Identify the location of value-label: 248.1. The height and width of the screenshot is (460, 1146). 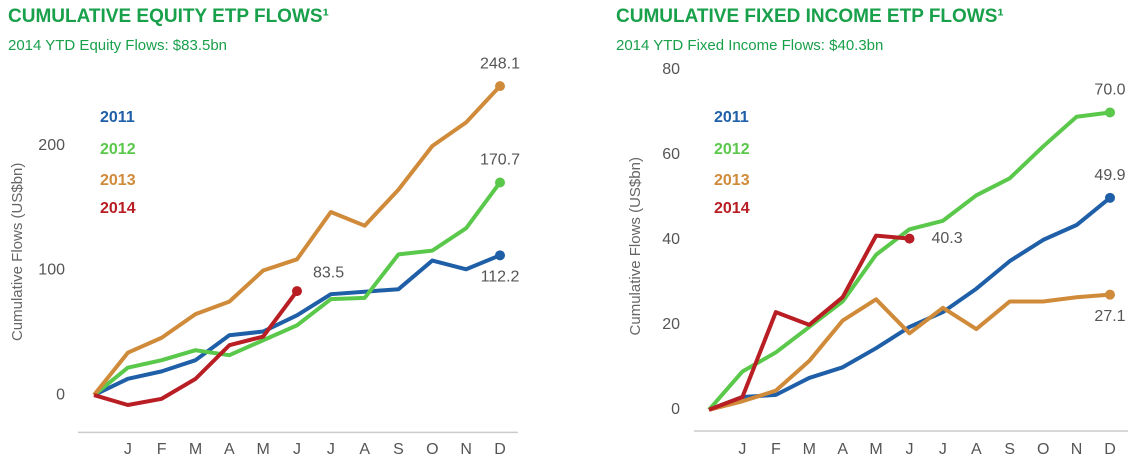
(500, 63).